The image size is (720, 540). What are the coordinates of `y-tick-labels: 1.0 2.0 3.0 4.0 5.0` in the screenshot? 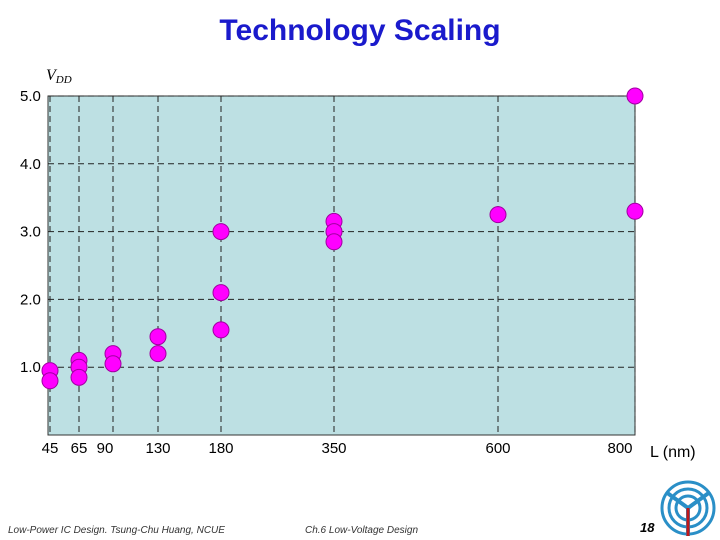 It's located at (30, 232).